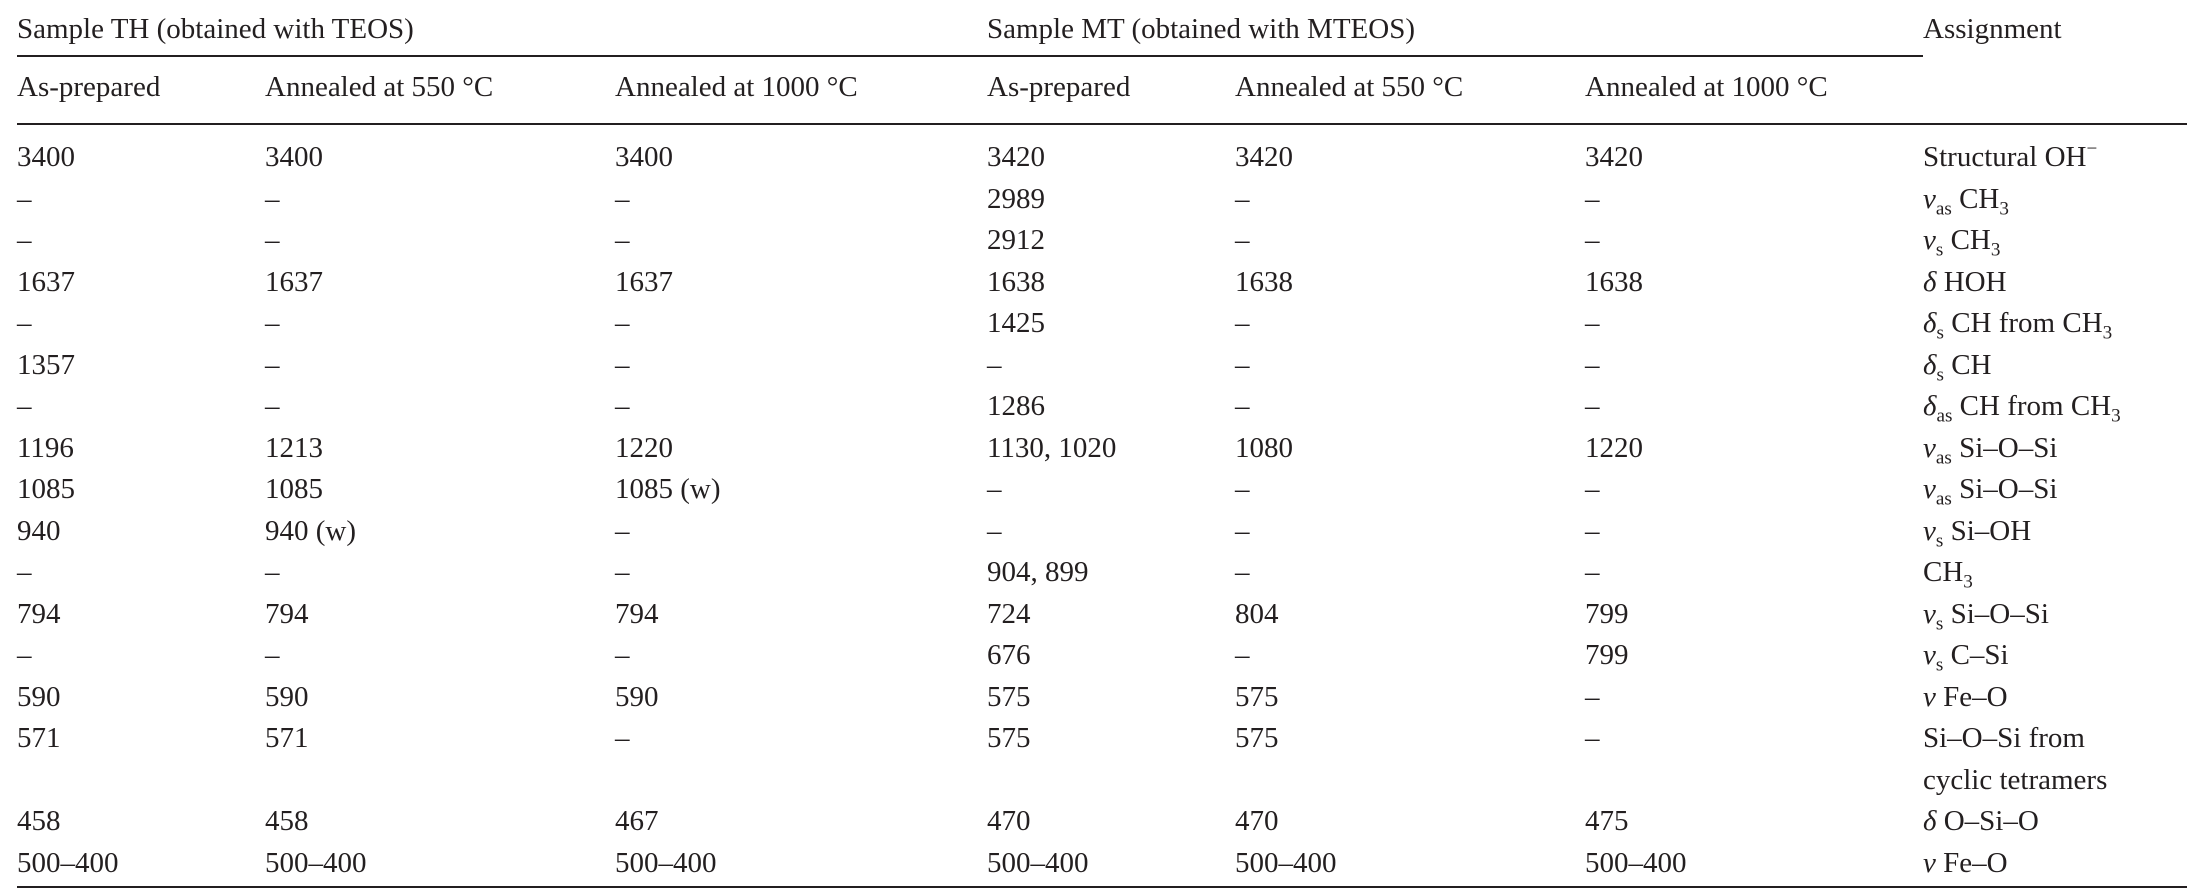  What do you see at coordinates (1971, 281) in the screenshot?
I see `assignment-text: HOH` at bounding box center [1971, 281].